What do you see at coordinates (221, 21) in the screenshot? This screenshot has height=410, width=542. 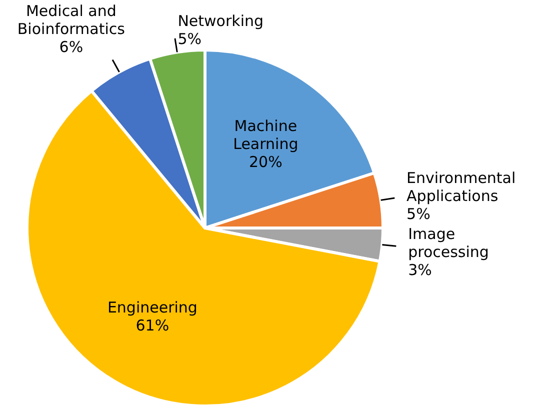 I see `slice-label: Networking` at bounding box center [221, 21].